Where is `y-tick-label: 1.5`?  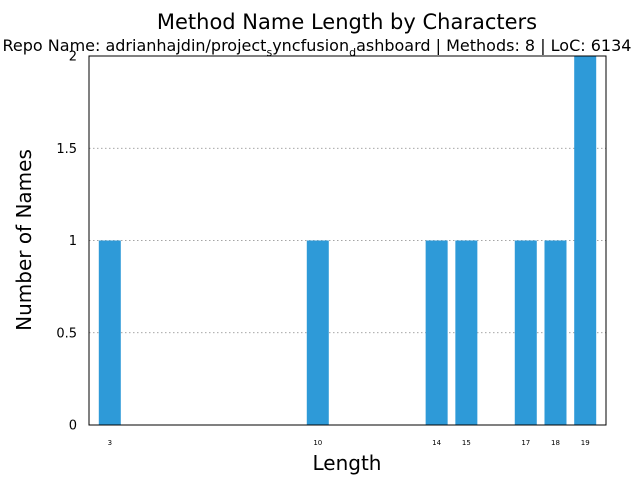 y-tick-label: 1.5 is located at coordinates (66, 149).